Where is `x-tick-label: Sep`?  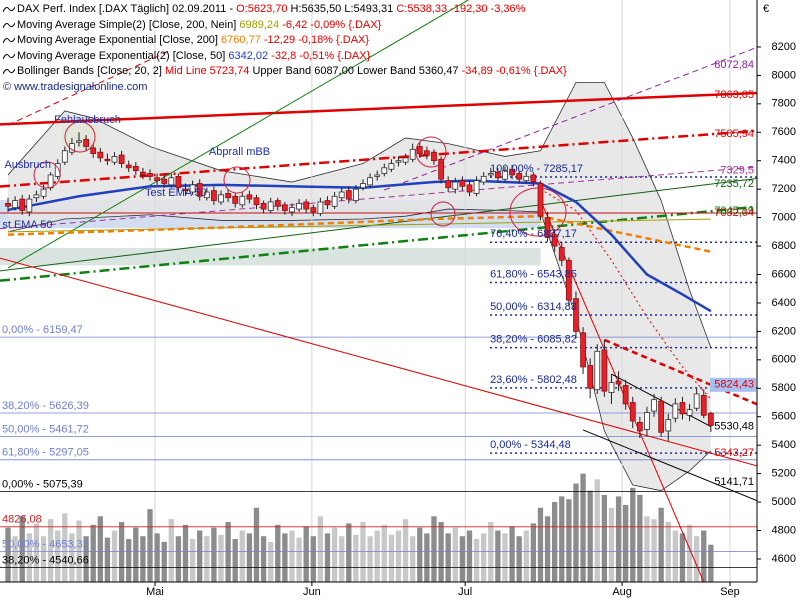
x-tick-label: Sep is located at coordinates (730, 592).